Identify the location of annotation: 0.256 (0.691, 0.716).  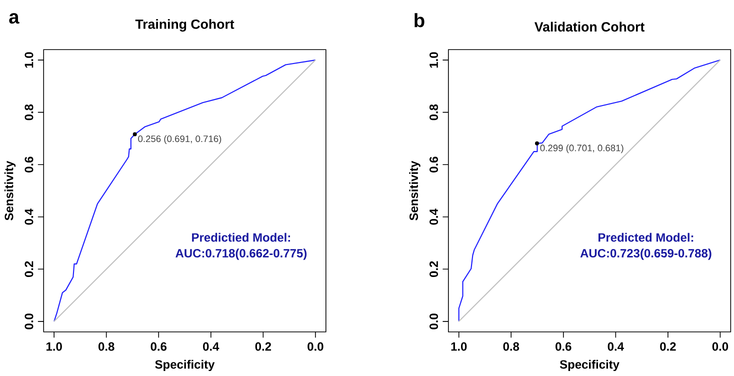
(180, 140).